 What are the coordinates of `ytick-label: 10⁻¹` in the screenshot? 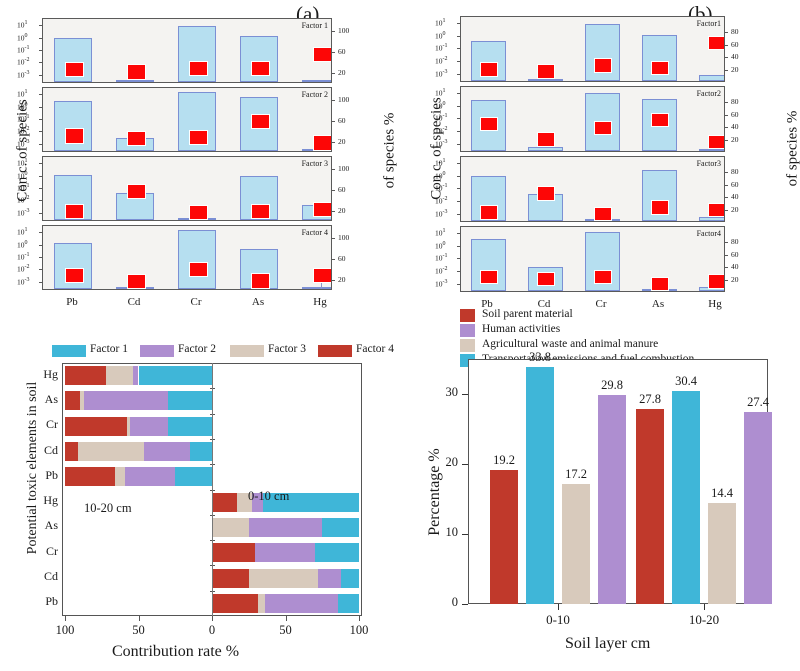 It's located at (23, 257).